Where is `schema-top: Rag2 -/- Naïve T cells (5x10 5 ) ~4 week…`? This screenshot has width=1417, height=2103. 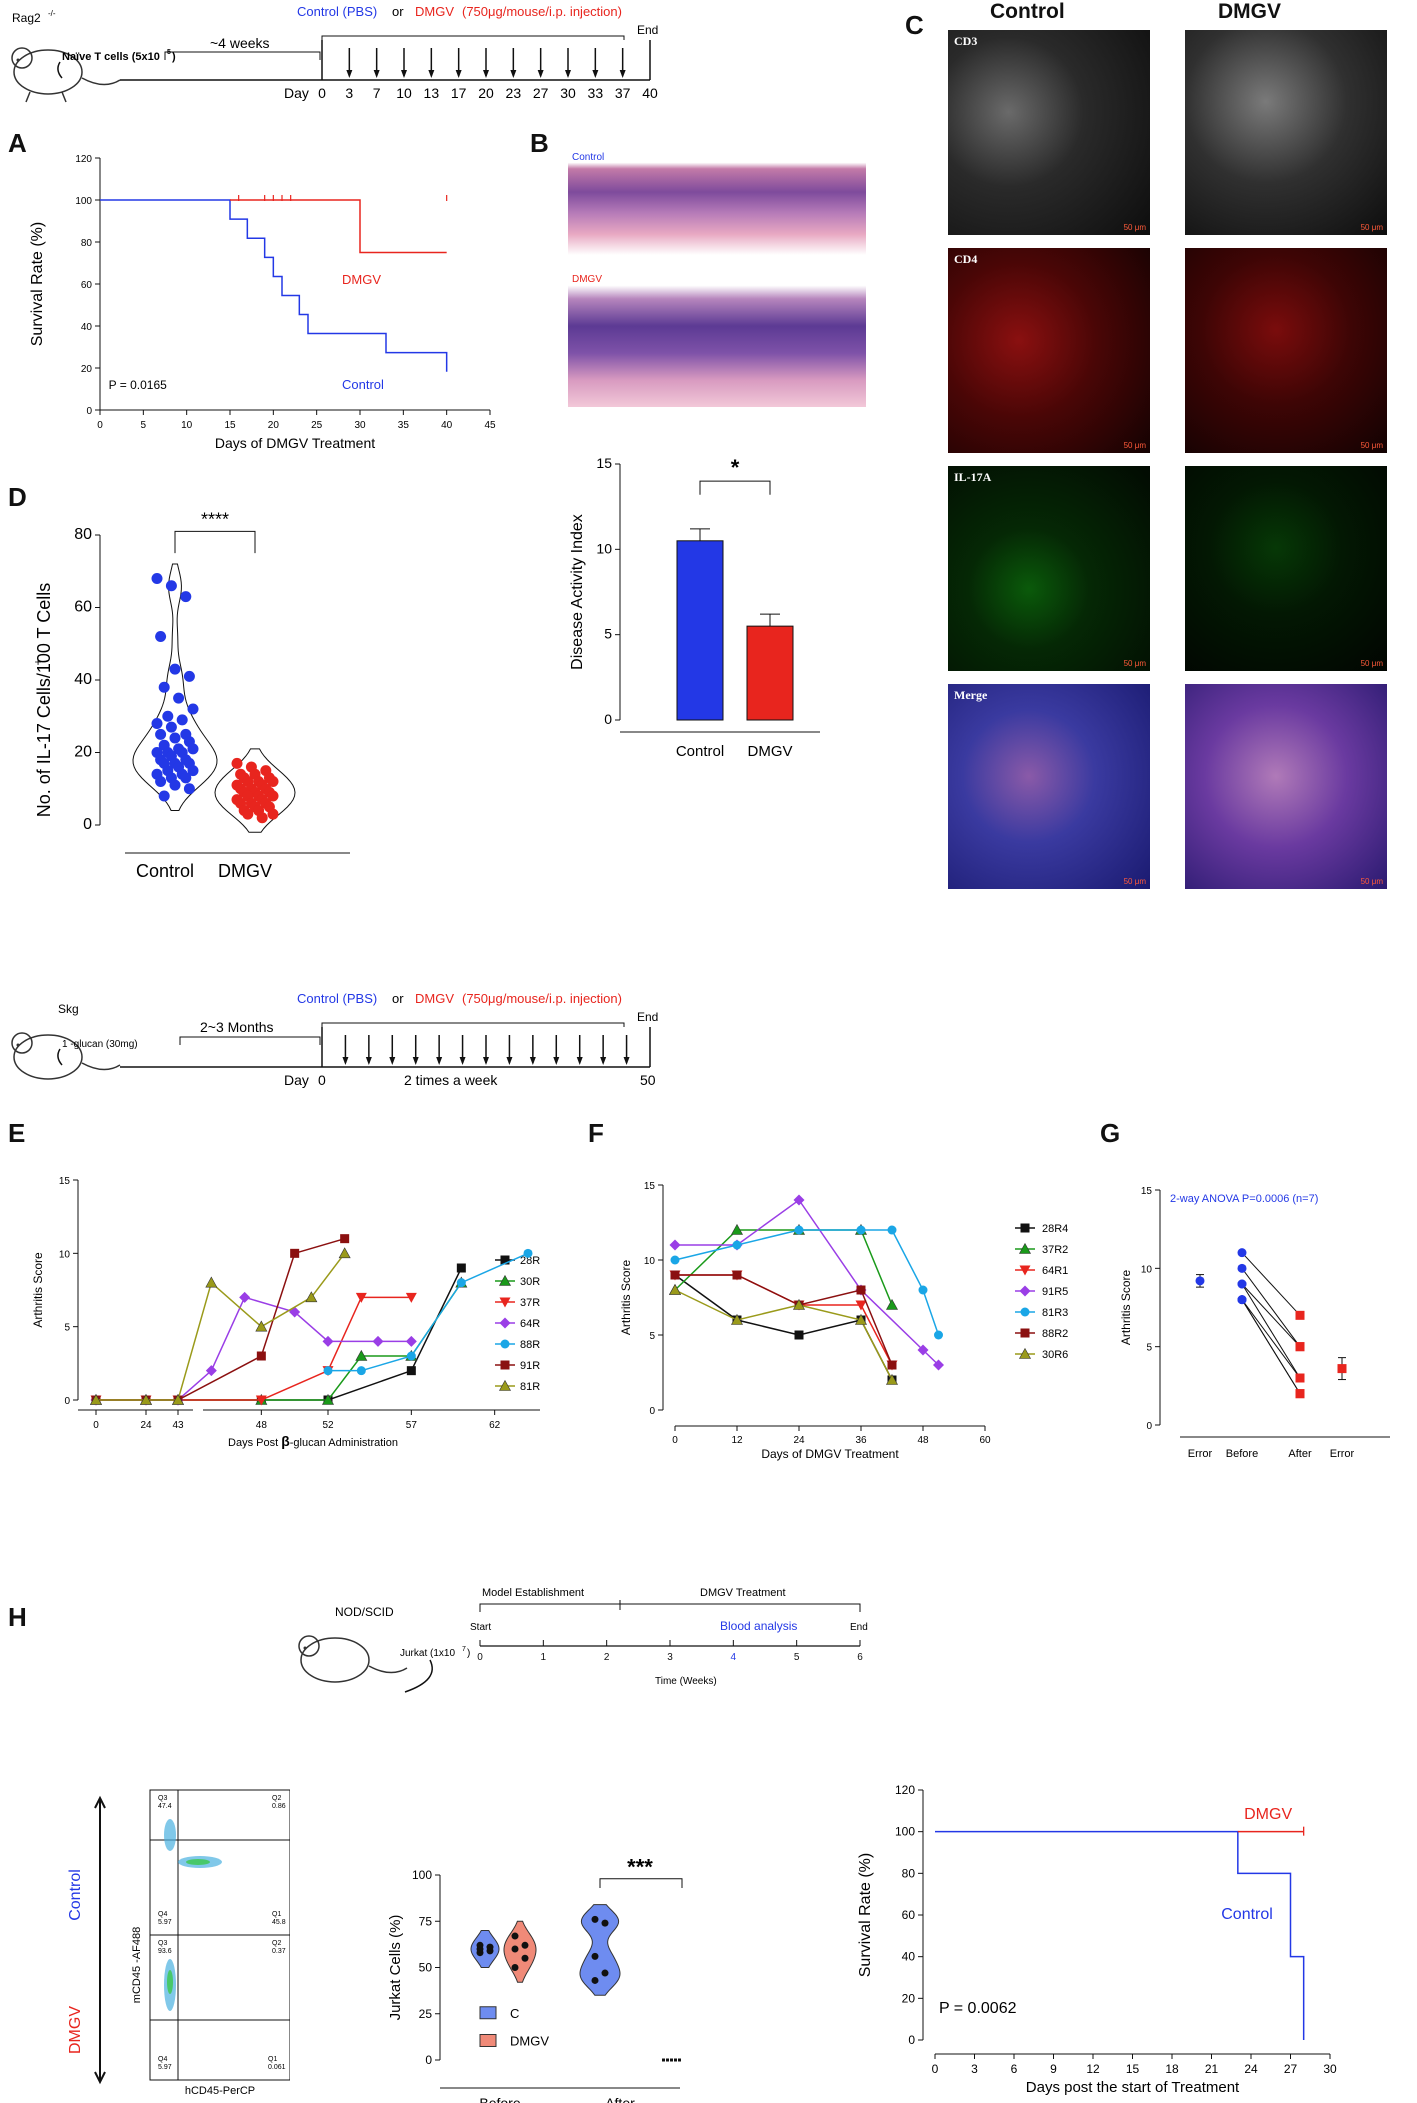
schema-top: Rag2 -/- Naïve T cells (5x10 5 ) ~4 week… is located at coordinates (334, 53).